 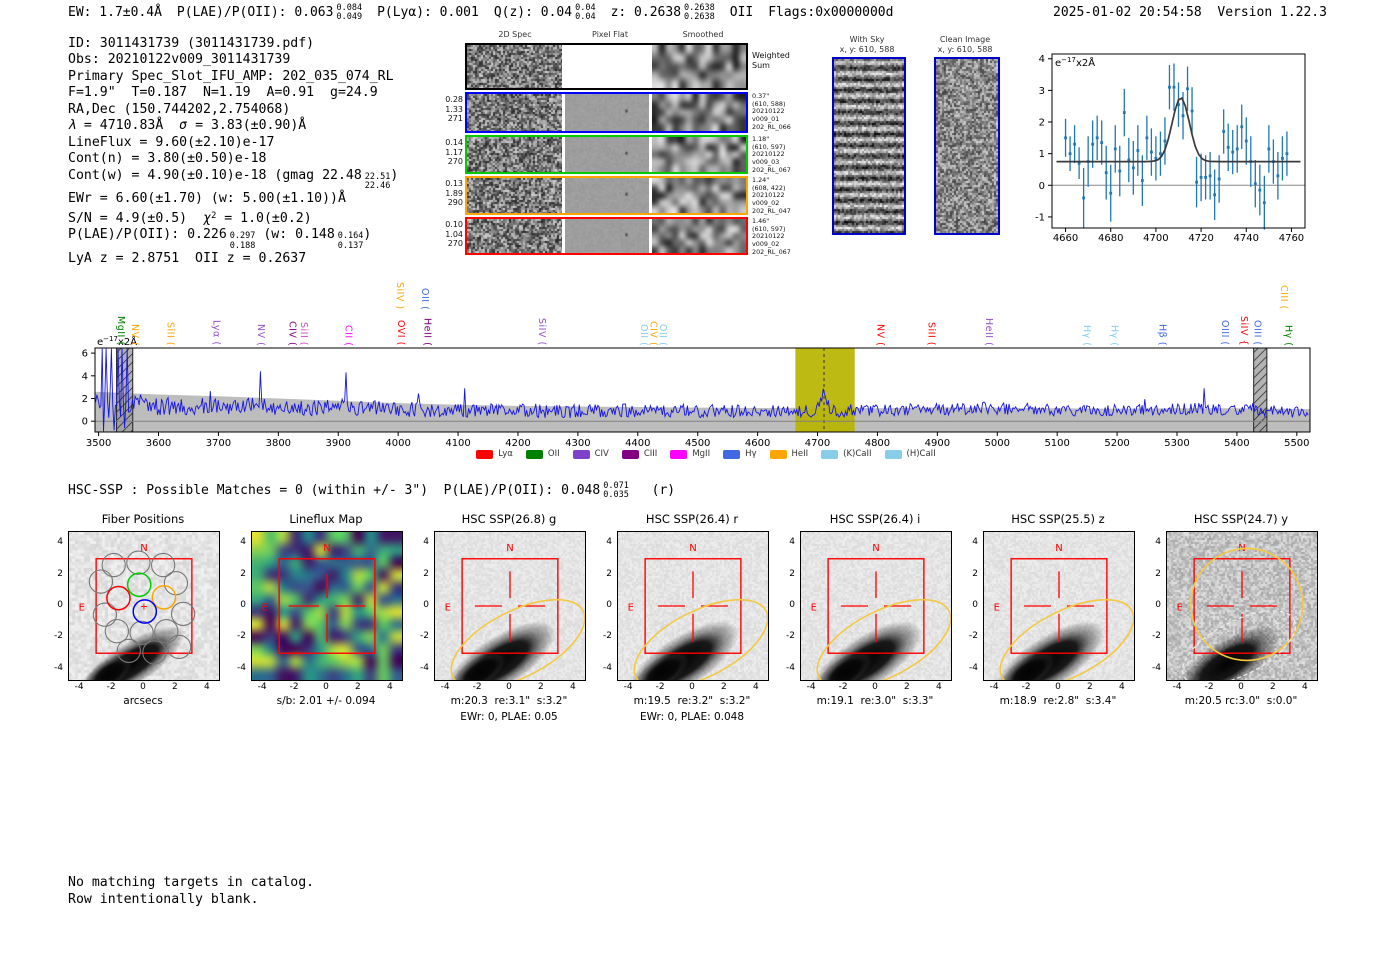 What do you see at coordinates (610, 34) in the screenshot?
I see `spec2d-col-header: Pixel Flat` at bounding box center [610, 34].